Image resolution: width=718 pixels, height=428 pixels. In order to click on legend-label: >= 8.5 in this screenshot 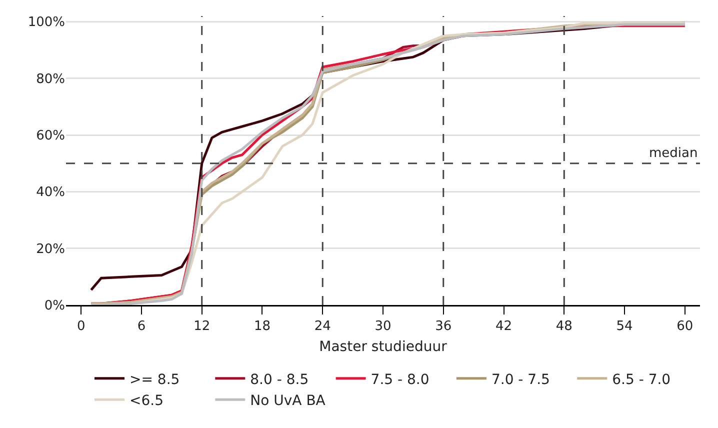, I will do `click(155, 380)`.